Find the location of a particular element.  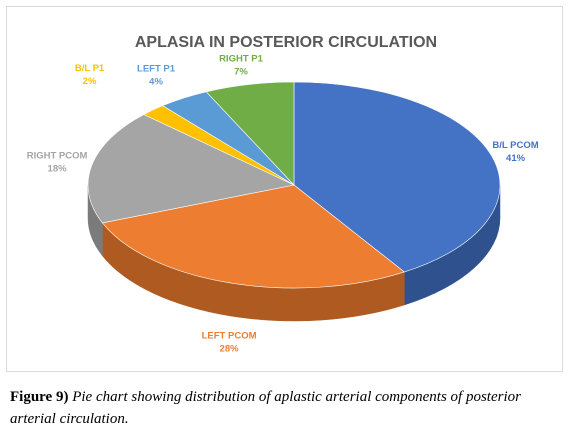

slice-label-name-right-pcom: RIGHT PCOM is located at coordinates (57, 155).